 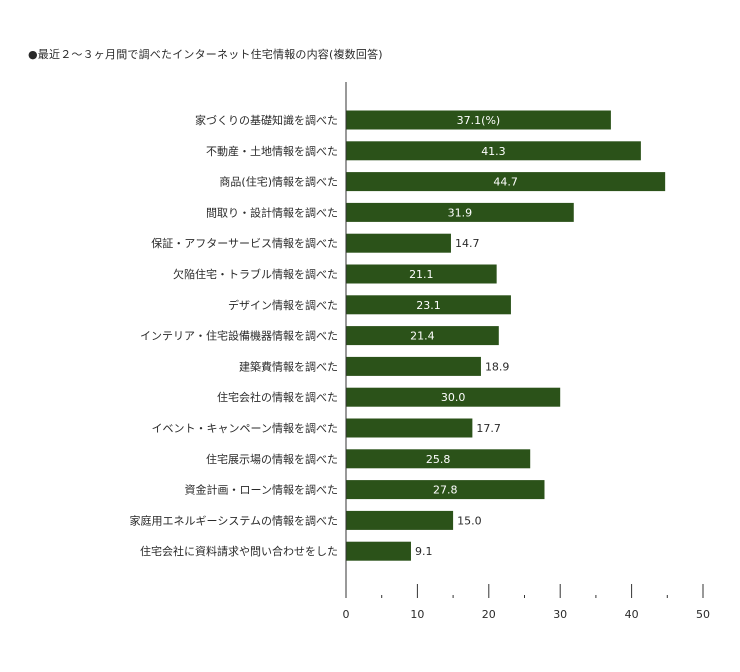 I want to click on x-tick-label: 30, so click(x=560, y=614).